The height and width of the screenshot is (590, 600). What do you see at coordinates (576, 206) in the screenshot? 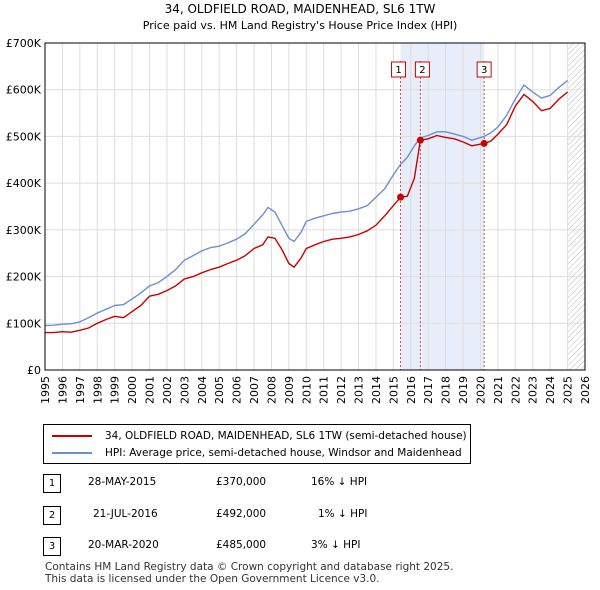
I see `future-hatch` at bounding box center [576, 206].